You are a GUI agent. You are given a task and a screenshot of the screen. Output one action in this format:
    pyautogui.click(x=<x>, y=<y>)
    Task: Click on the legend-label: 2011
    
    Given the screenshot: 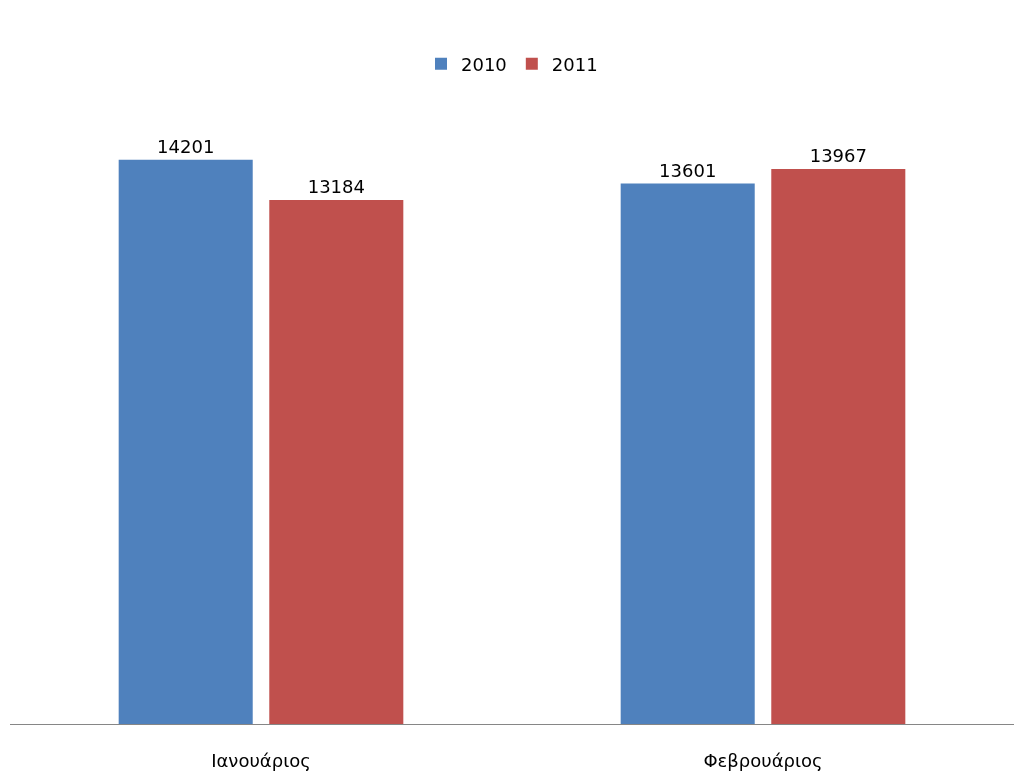 What is the action you would take?
    pyautogui.click(x=574, y=64)
    